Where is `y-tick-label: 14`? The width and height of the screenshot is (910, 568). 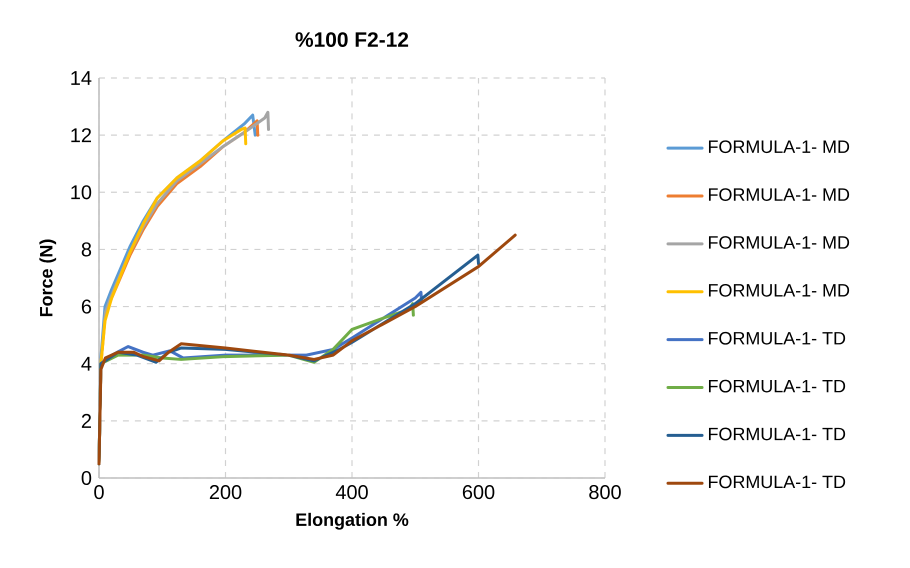
y-tick-label: 14 is located at coordinates (81, 78).